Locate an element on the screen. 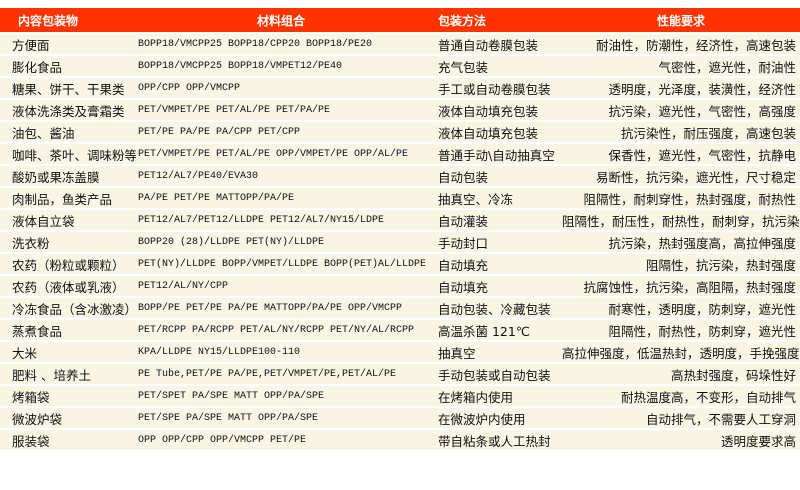 Image resolution: width=800 pixels, height=490 pixels. cell-method: 普通手动\自动抽真空 is located at coordinates (494, 154).